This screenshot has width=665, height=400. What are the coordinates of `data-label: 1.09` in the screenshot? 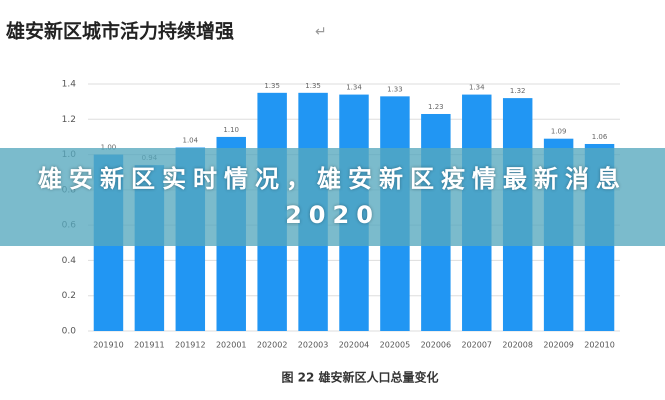 It's located at (559, 132).